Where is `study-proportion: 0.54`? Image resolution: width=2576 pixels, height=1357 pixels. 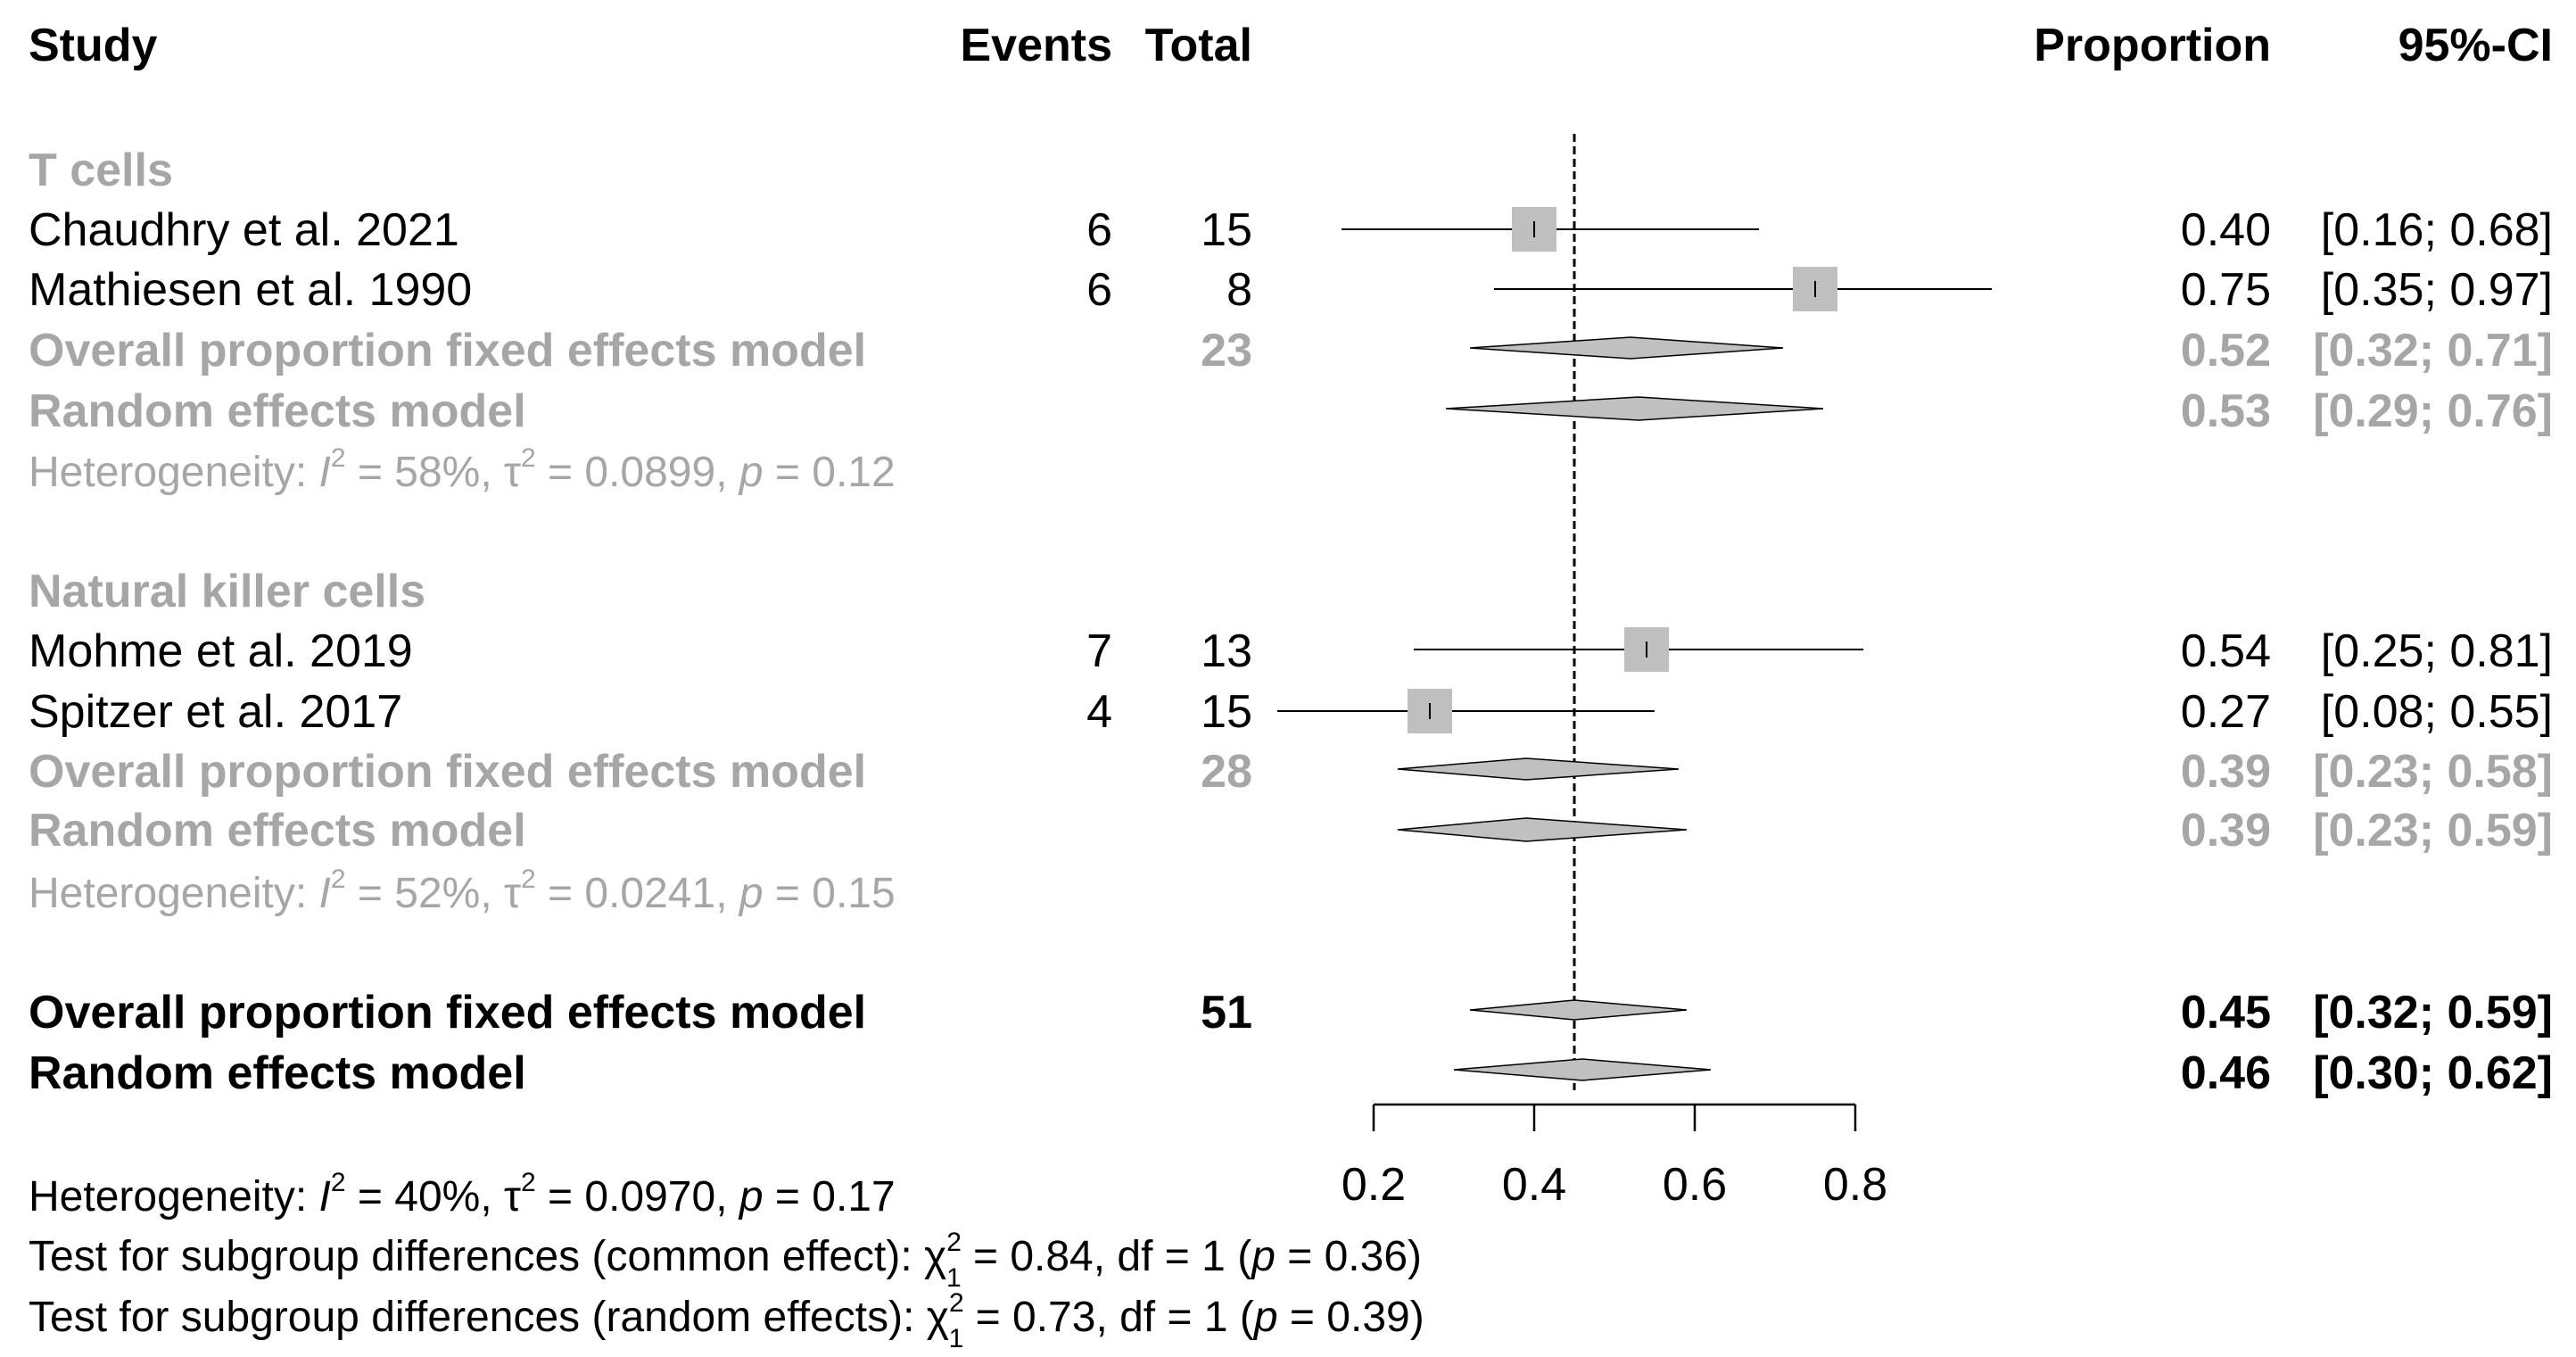
study-proportion: 0.54 is located at coordinates (2226, 651).